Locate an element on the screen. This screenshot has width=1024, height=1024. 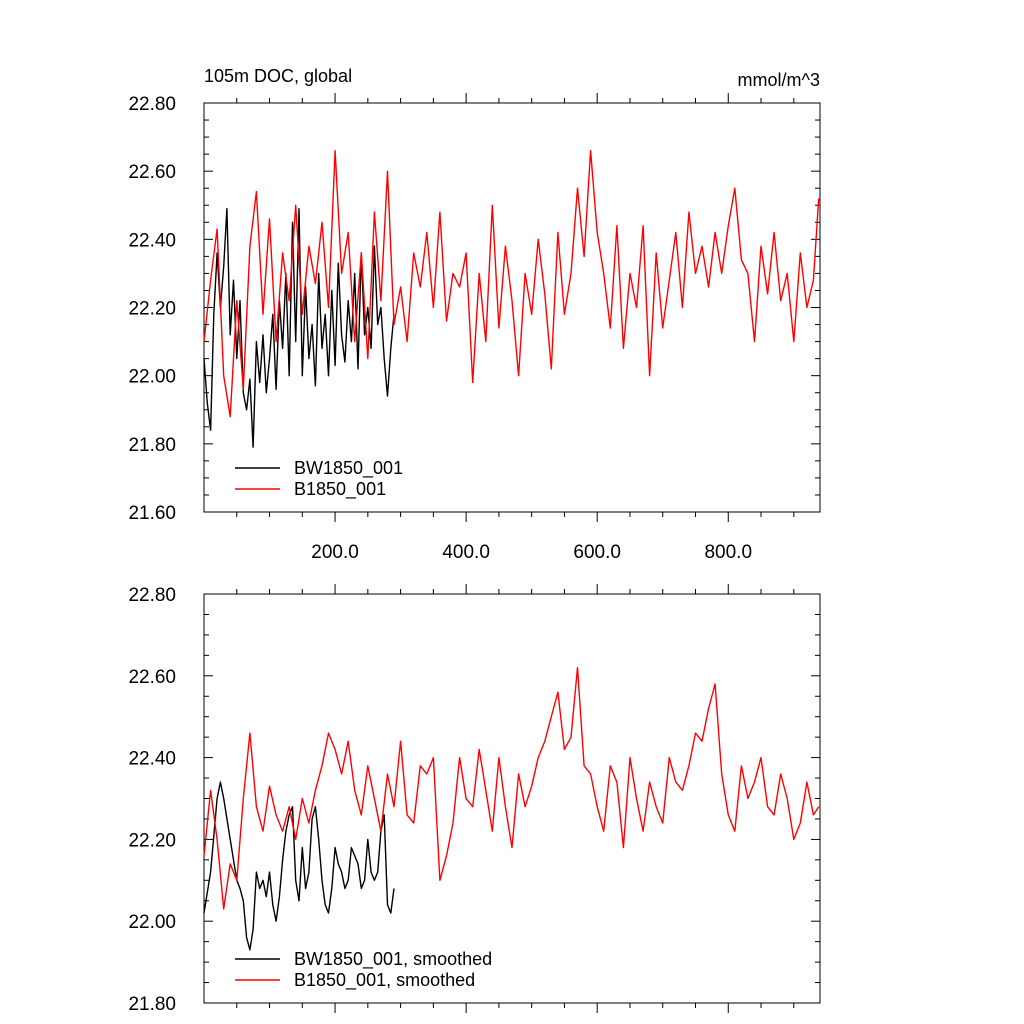
x-tick-label: 200.0 is located at coordinates (335, 552).